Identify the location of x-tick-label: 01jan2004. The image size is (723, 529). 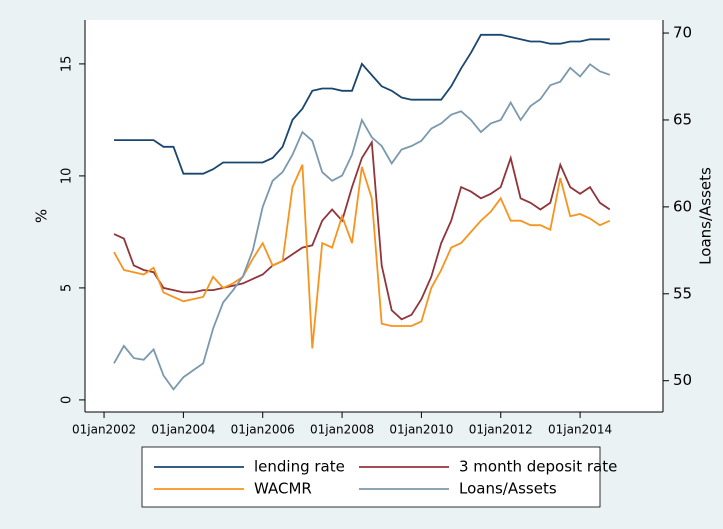
(183, 430).